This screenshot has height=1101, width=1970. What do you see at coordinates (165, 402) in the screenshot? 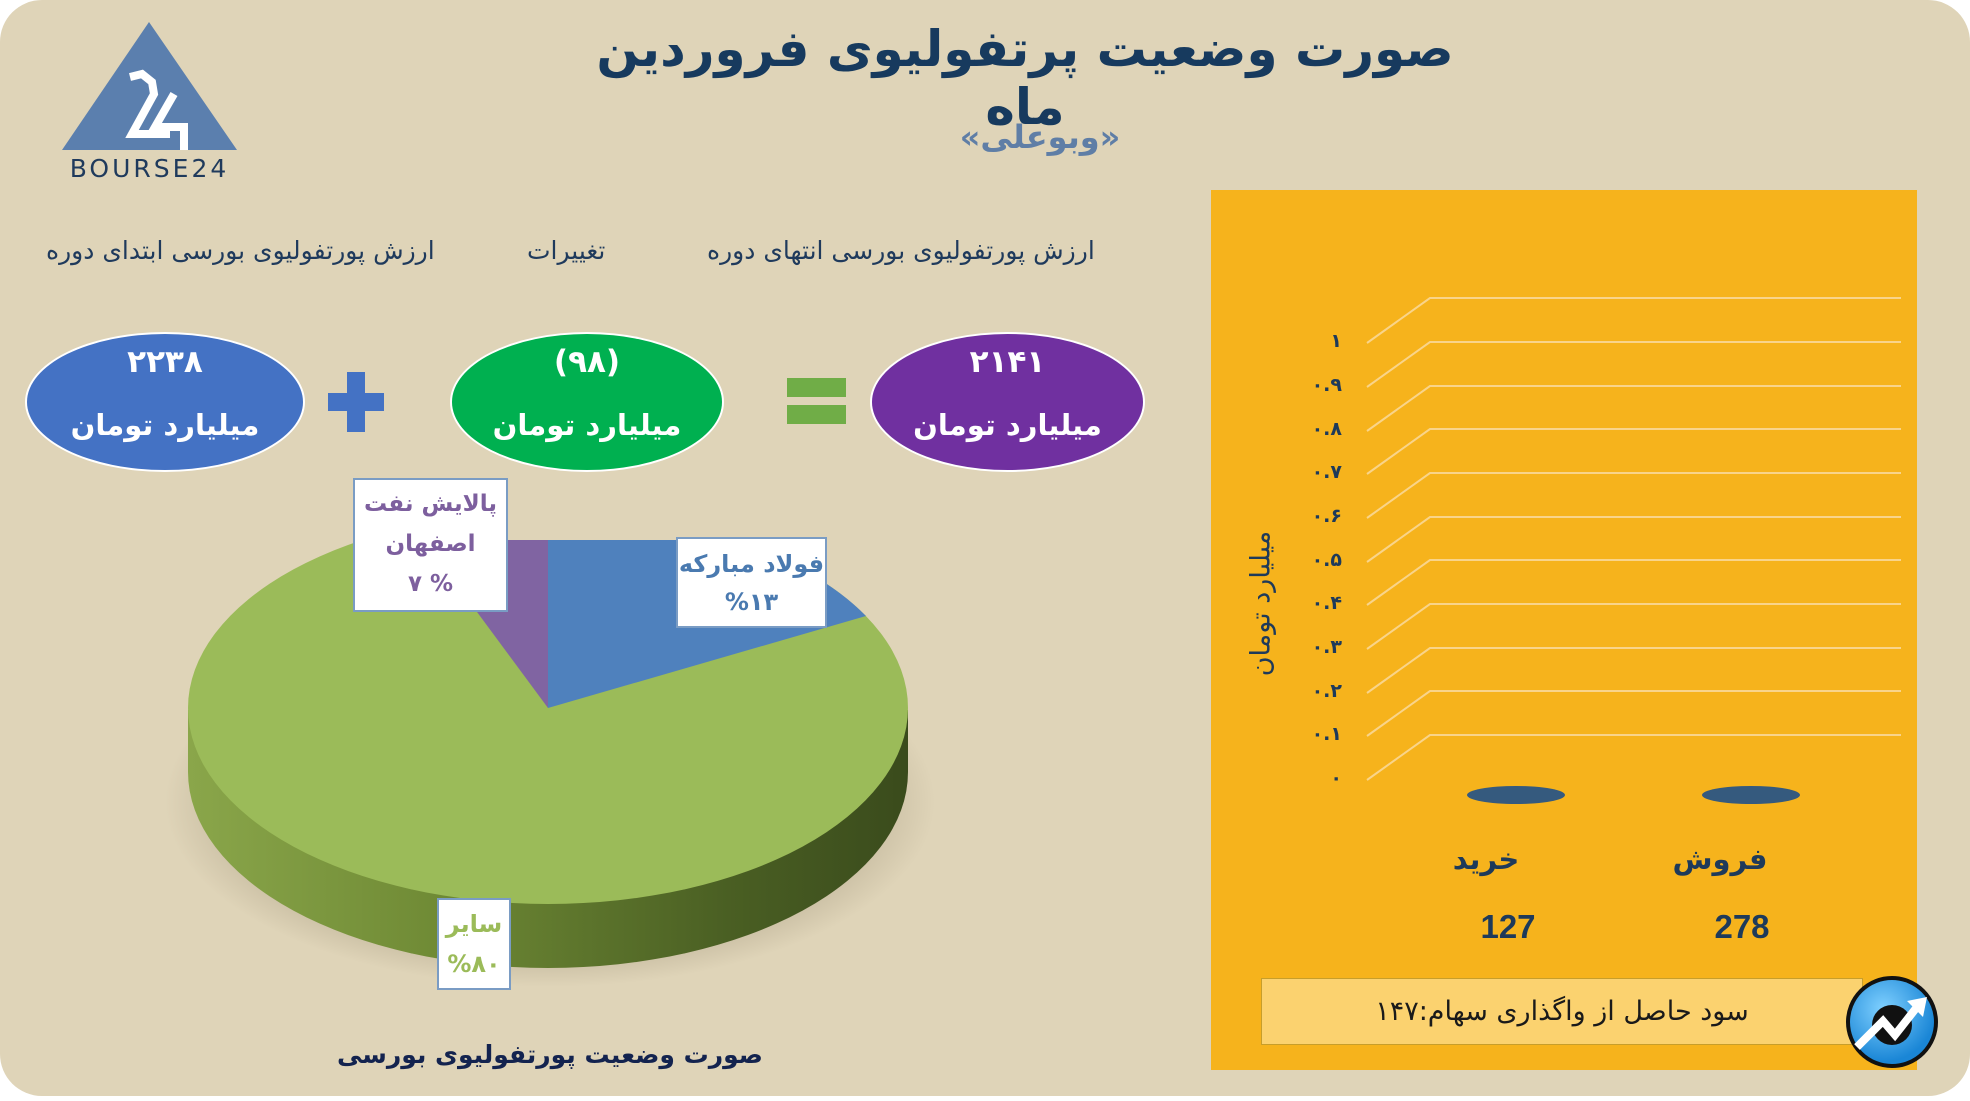
I see `start-value-oval: ۲۲۳۸ میلیارد تومان` at bounding box center [165, 402].